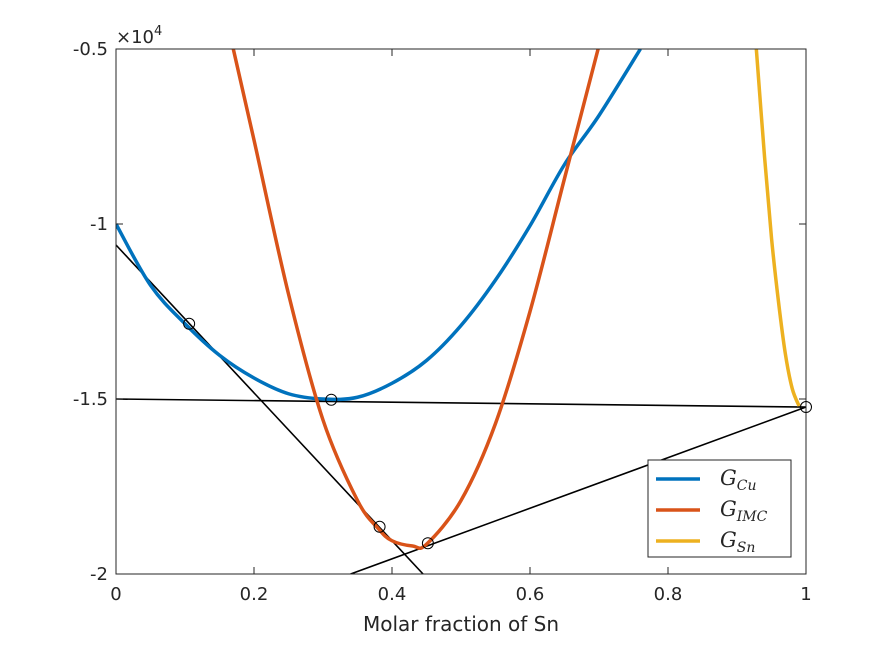 Image resolution: width=891 pixels, height=649 pixels. Describe the element at coordinates (744, 511) in the screenshot. I see `legend-label-imc: GIMC` at that location.